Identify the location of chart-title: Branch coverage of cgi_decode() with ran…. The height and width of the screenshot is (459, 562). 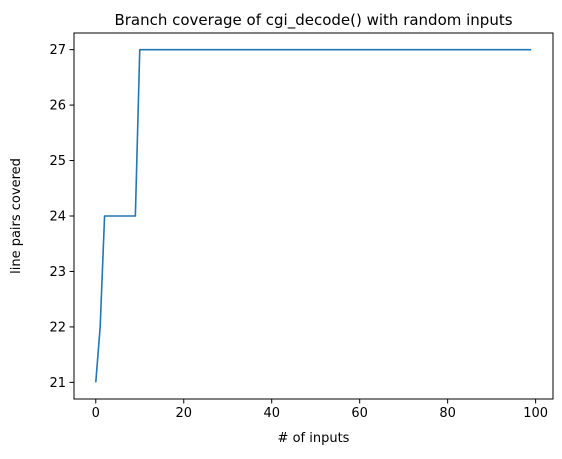
(313, 20).